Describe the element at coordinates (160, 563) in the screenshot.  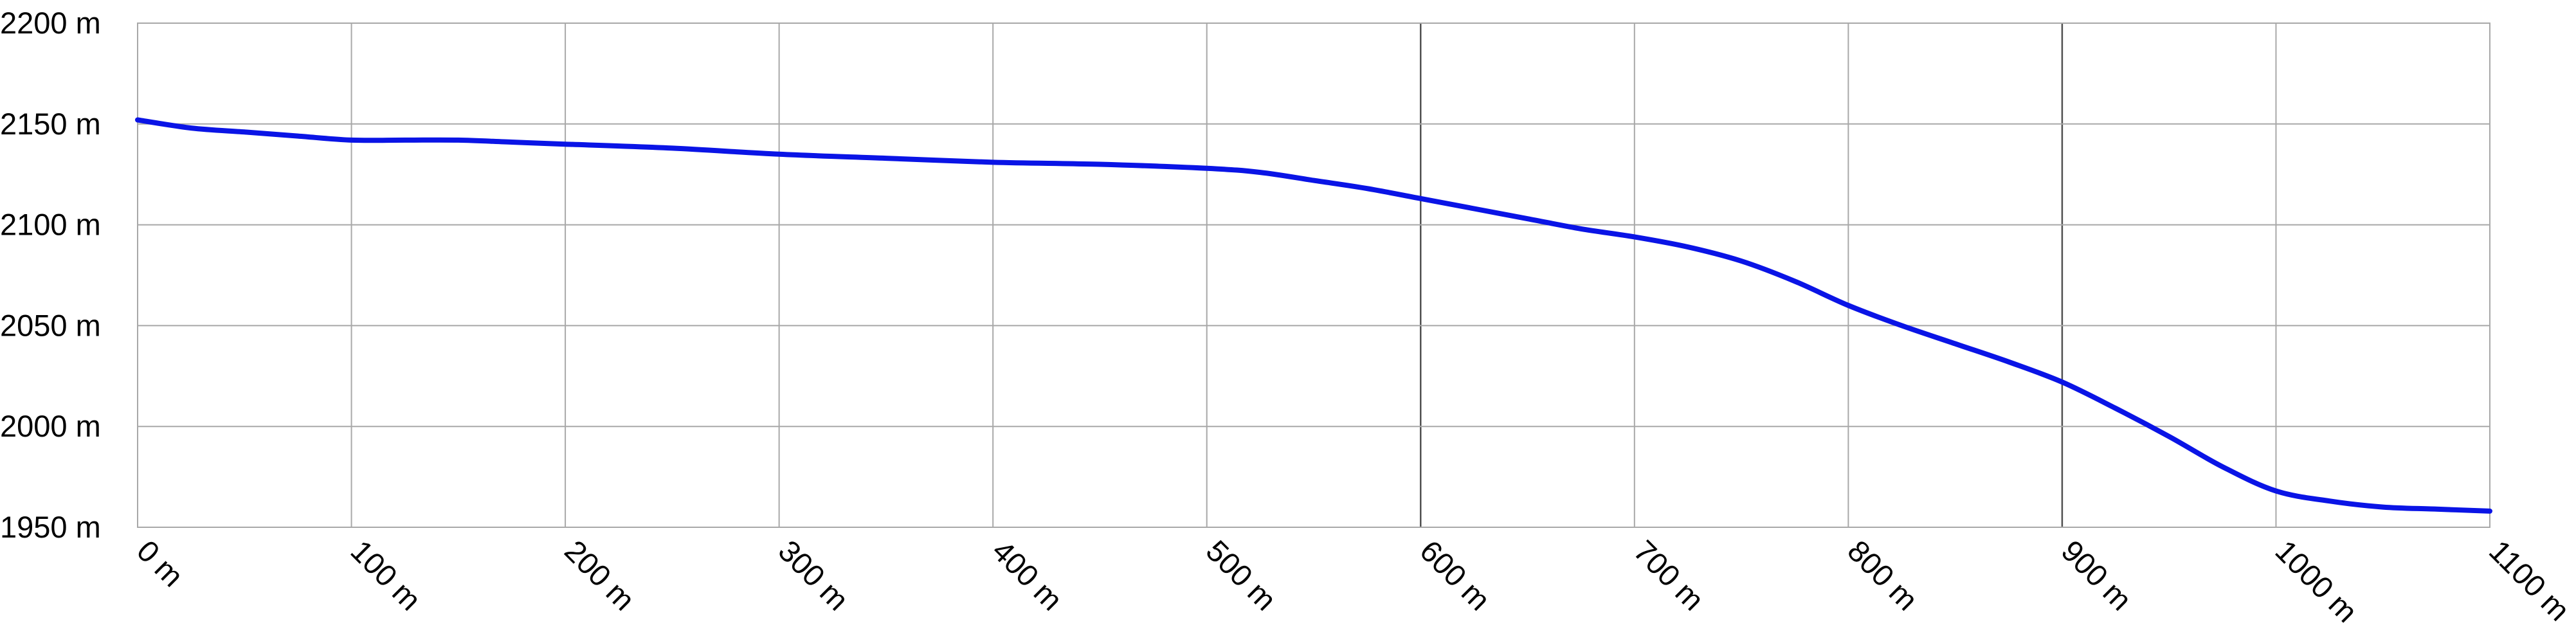
I see `x-tick-label: 0 m` at that location.